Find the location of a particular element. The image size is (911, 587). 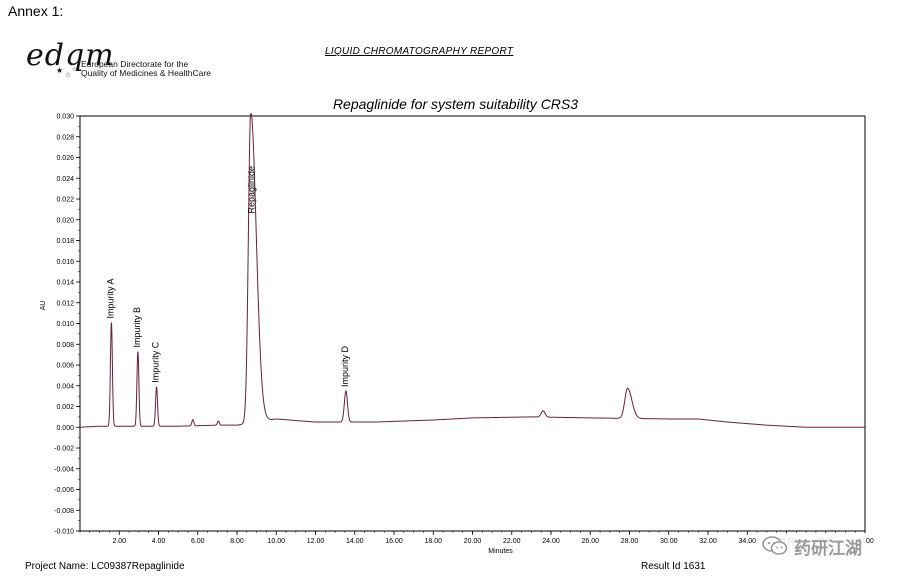

watermark: 药研江湖 is located at coordinates (812, 546).